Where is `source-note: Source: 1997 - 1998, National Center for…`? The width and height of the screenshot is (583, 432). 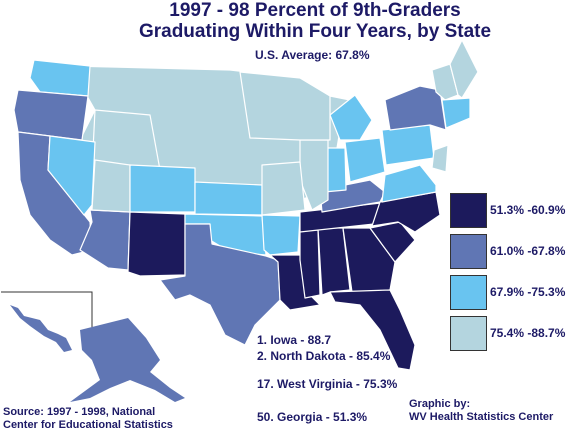
source-note: Source: 1997 - 1998, National Center for… is located at coordinates (103, 419).